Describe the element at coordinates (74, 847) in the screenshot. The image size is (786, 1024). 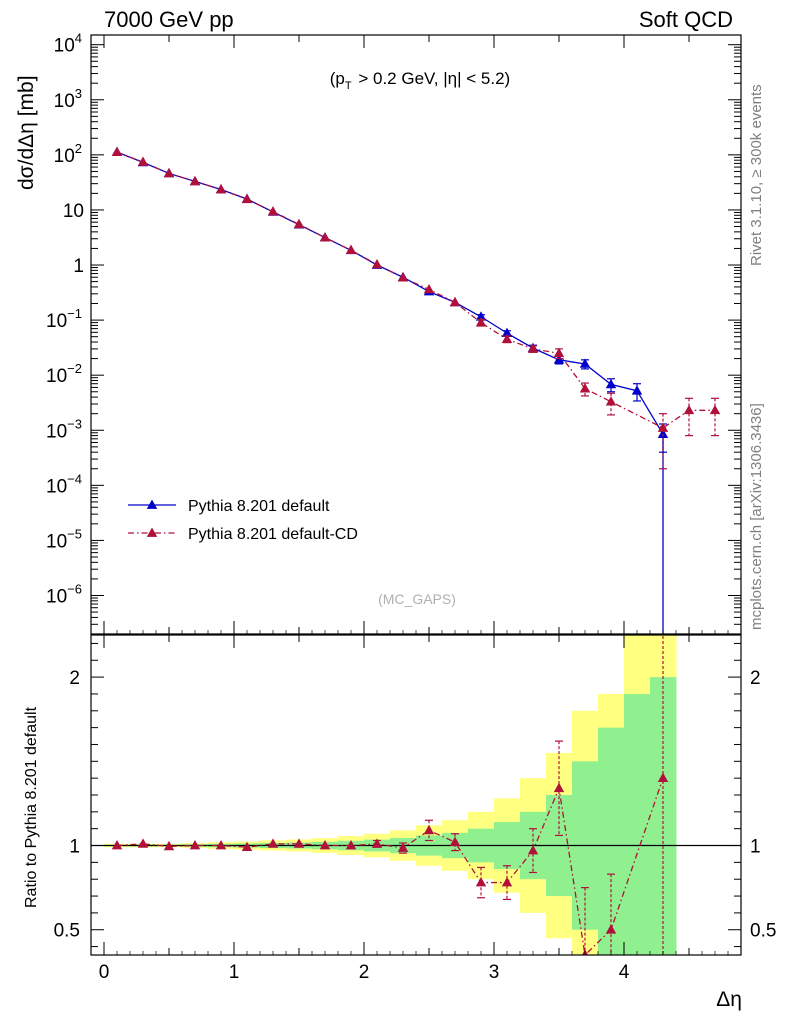
I see `ratio-y-tick-label-left: 1` at that location.